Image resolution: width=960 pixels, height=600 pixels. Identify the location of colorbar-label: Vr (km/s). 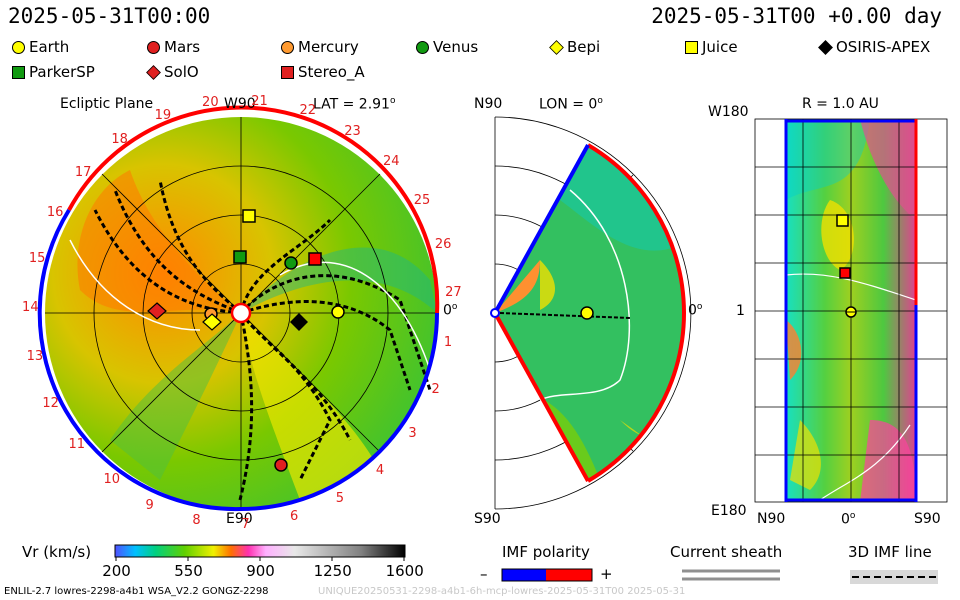
(57, 552).